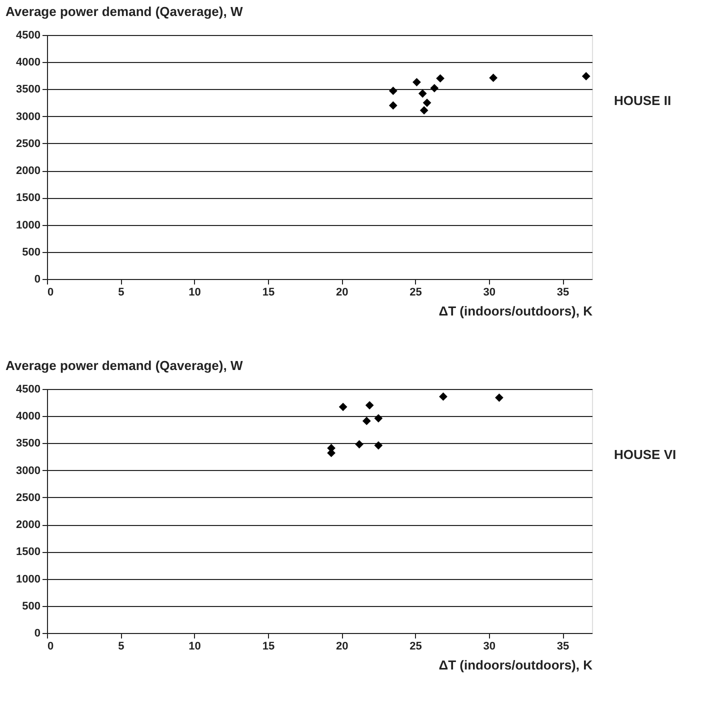 The image size is (701, 717). What do you see at coordinates (643, 100) in the screenshot?
I see `text: HOUSE II` at bounding box center [643, 100].